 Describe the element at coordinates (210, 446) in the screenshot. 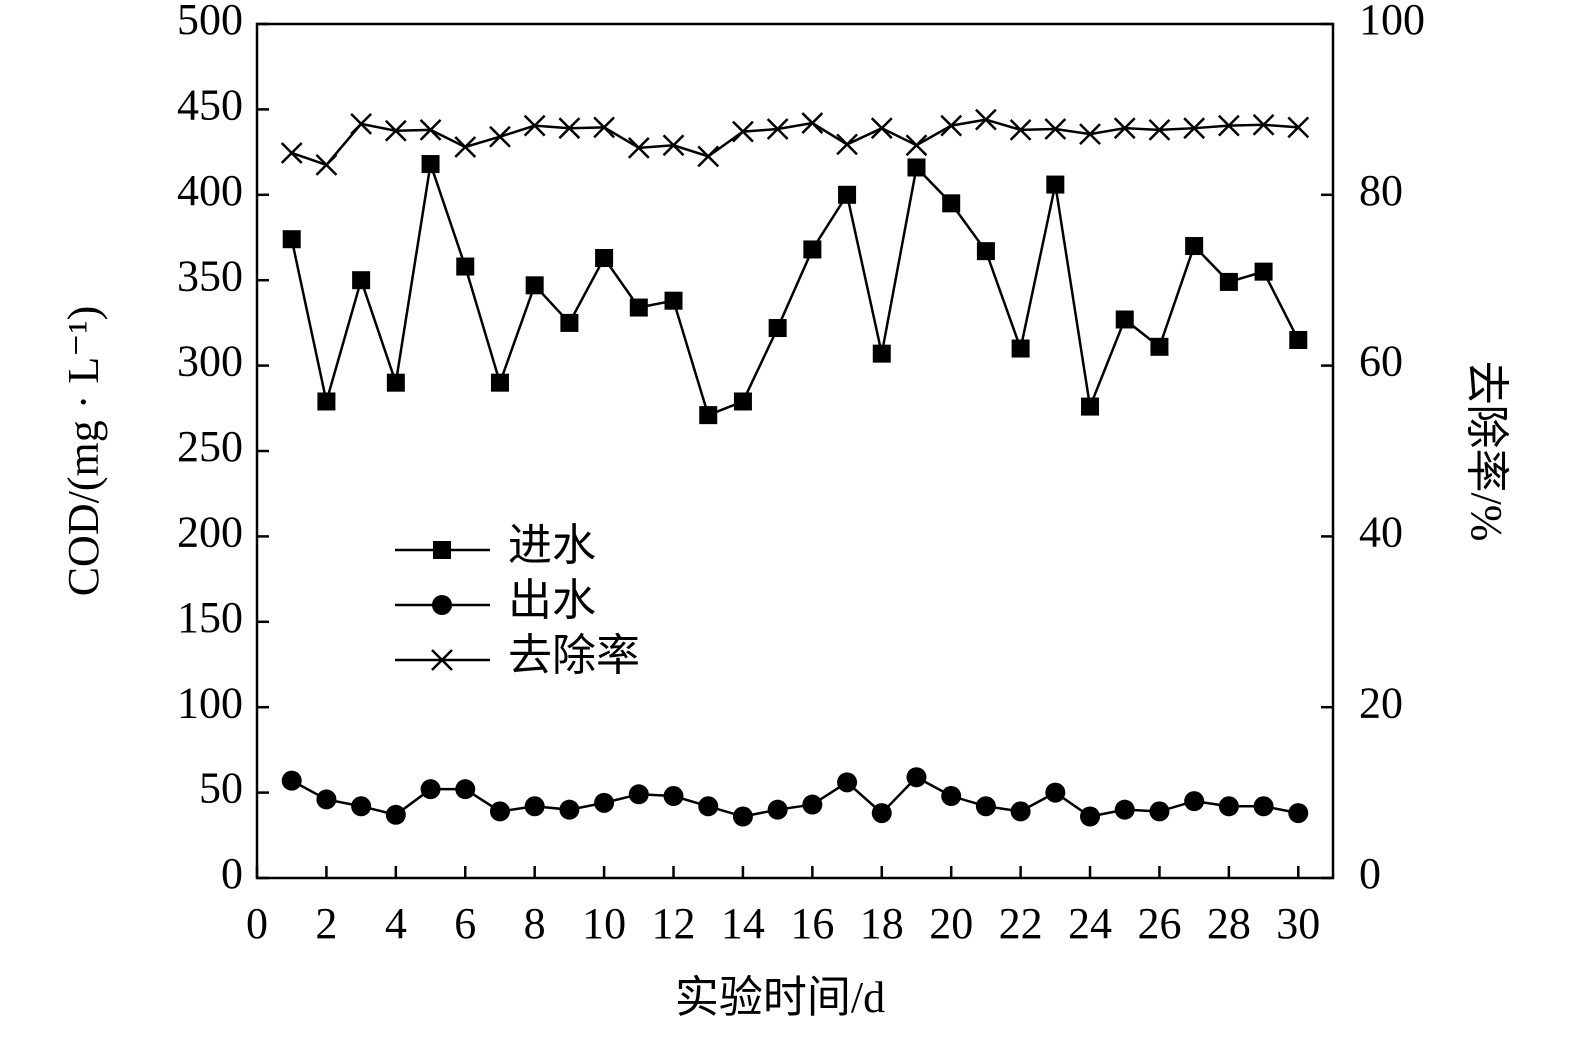

I see `y-tick-label: 250` at that location.